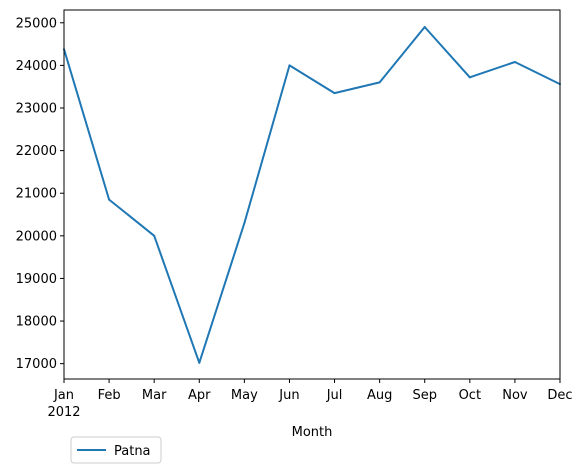 This screenshot has width=583, height=473. I want to click on x-tick-label: Jun, so click(288, 395).